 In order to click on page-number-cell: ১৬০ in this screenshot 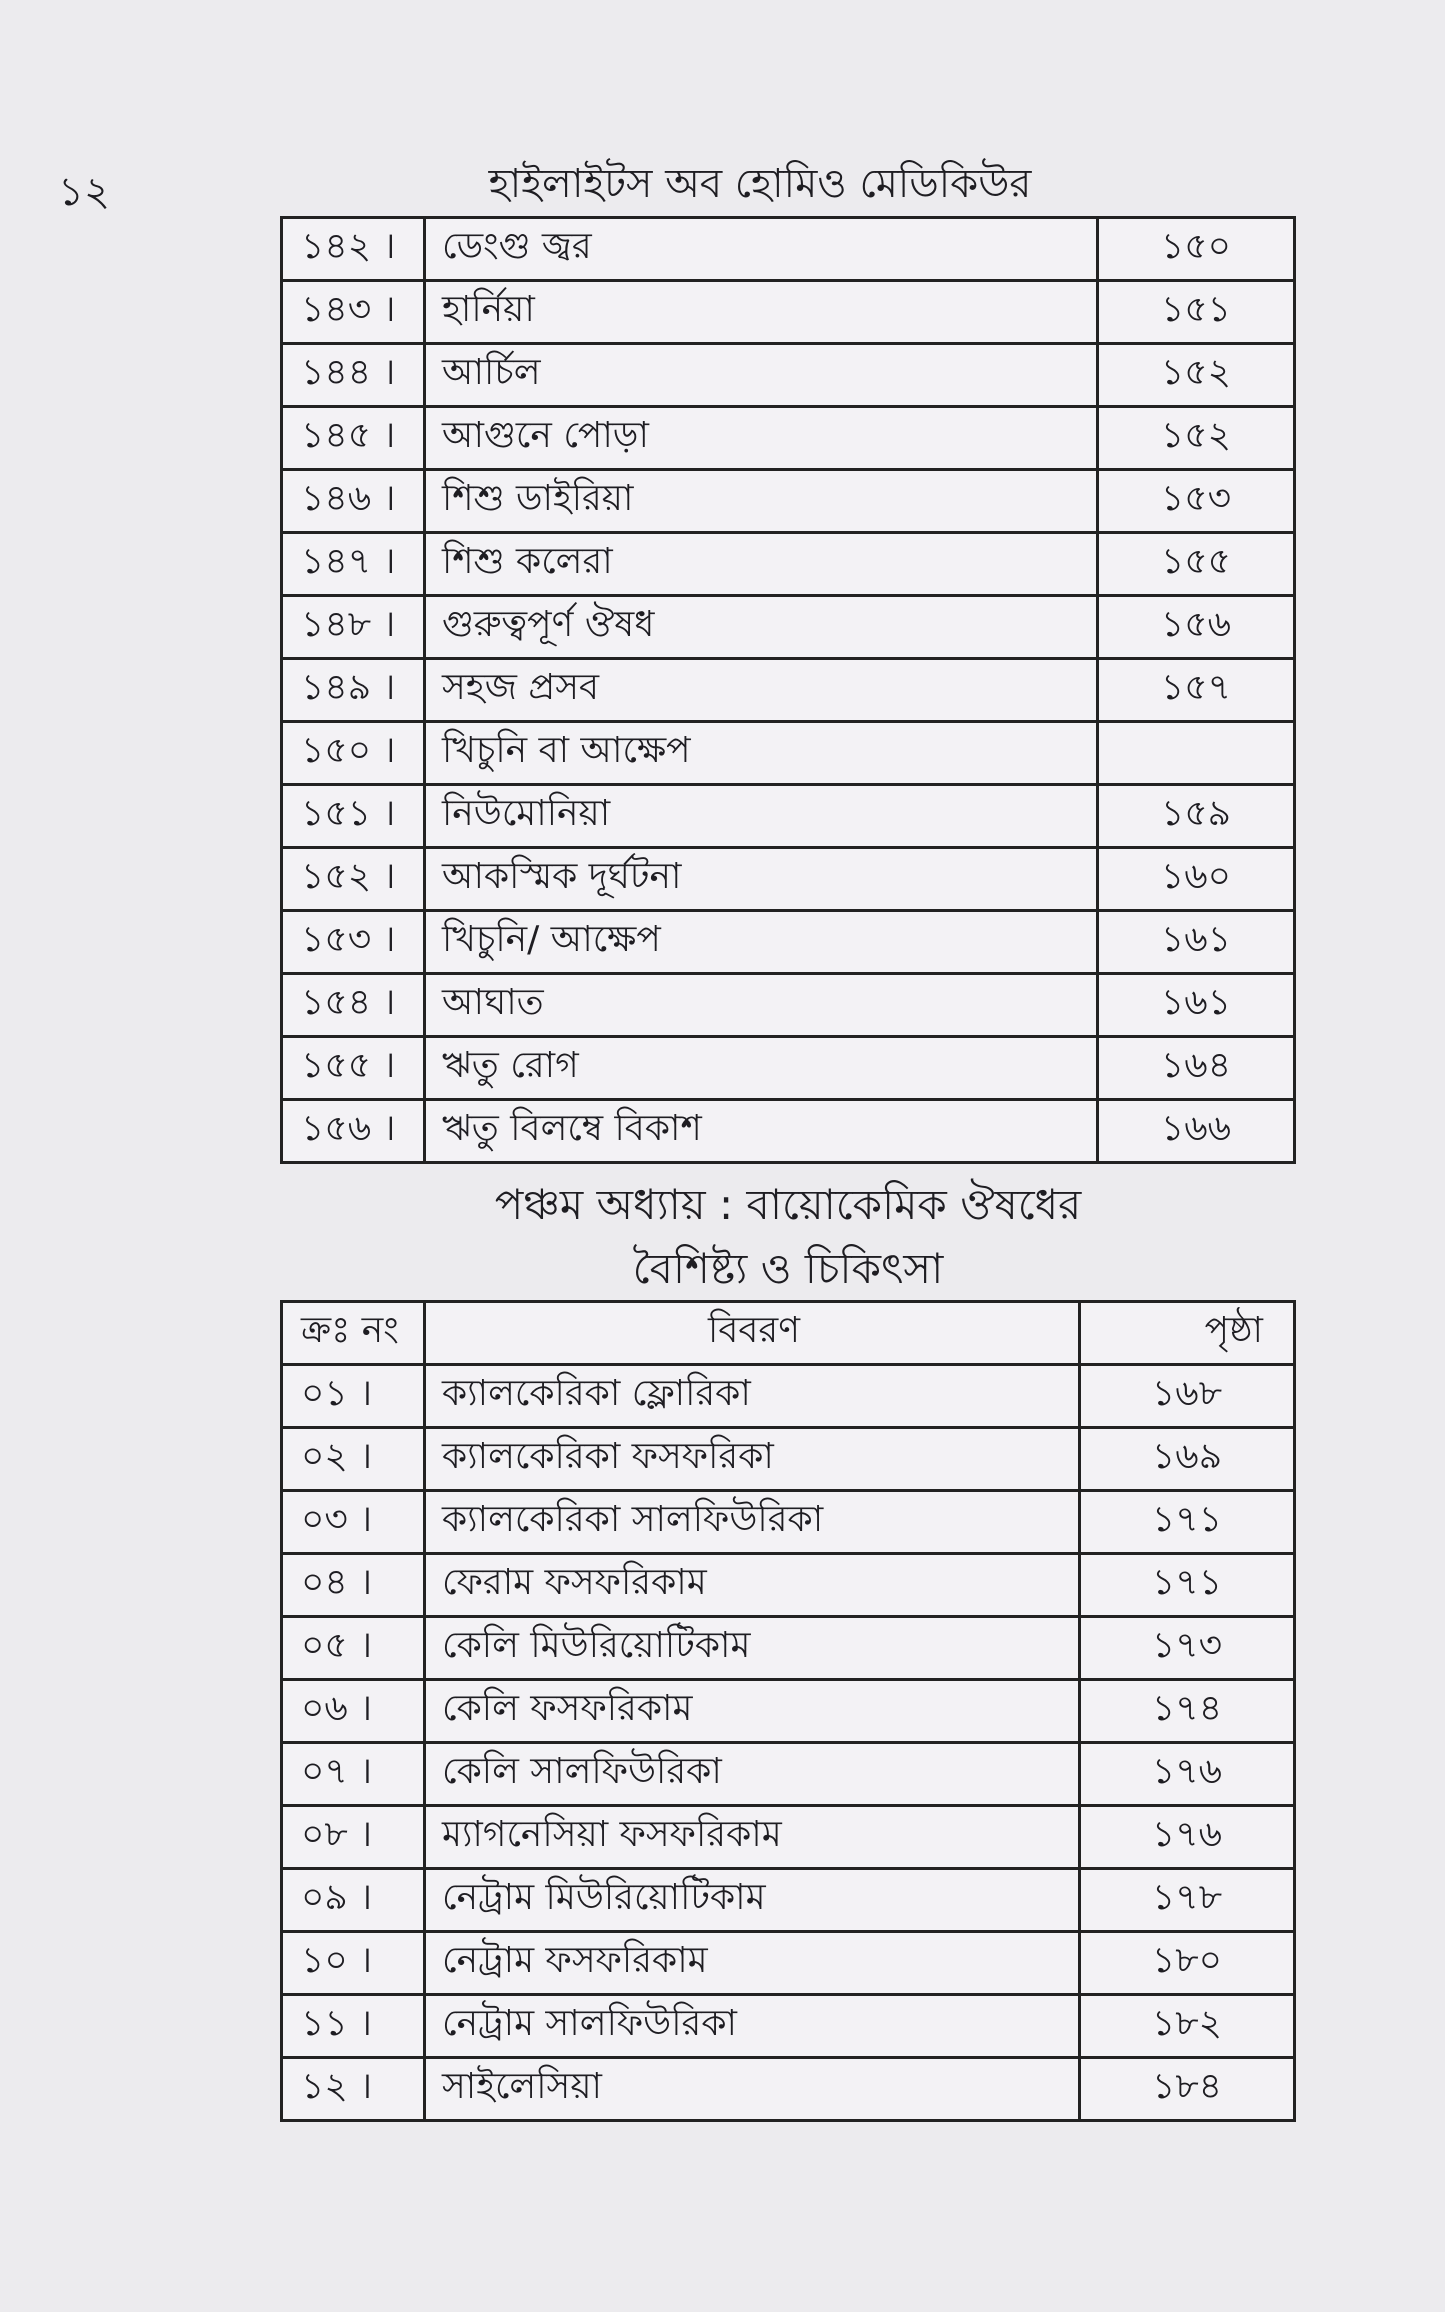, I will do `click(1196, 879)`.